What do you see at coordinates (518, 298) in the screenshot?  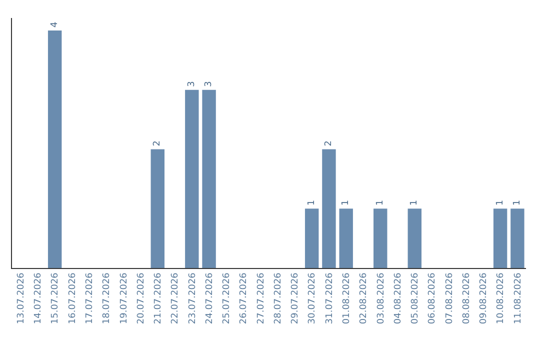 I see `x-tick-label: 11.08.2026` at bounding box center [518, 298].